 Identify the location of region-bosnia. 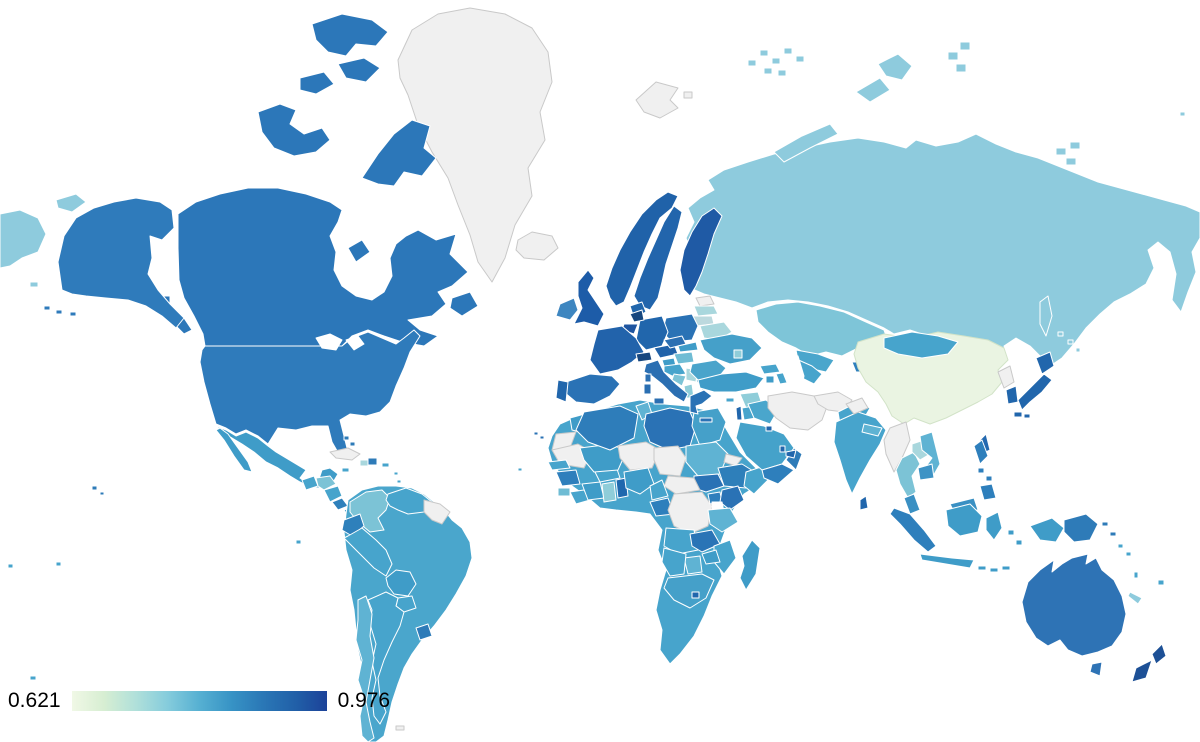
(679, 380).